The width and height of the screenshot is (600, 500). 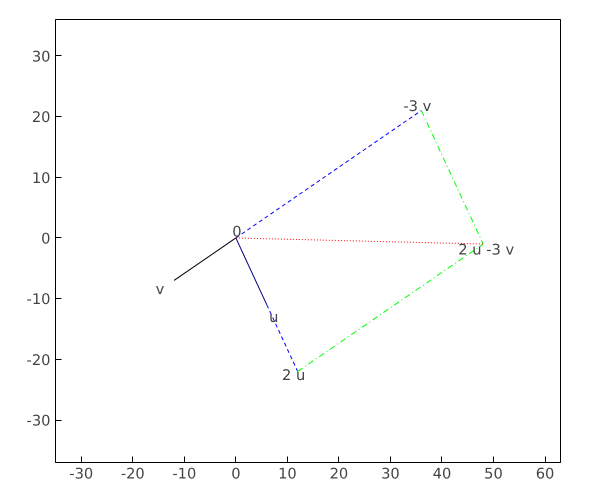 I want to click on x-tick-label: 60, so click(x=545, y=474).